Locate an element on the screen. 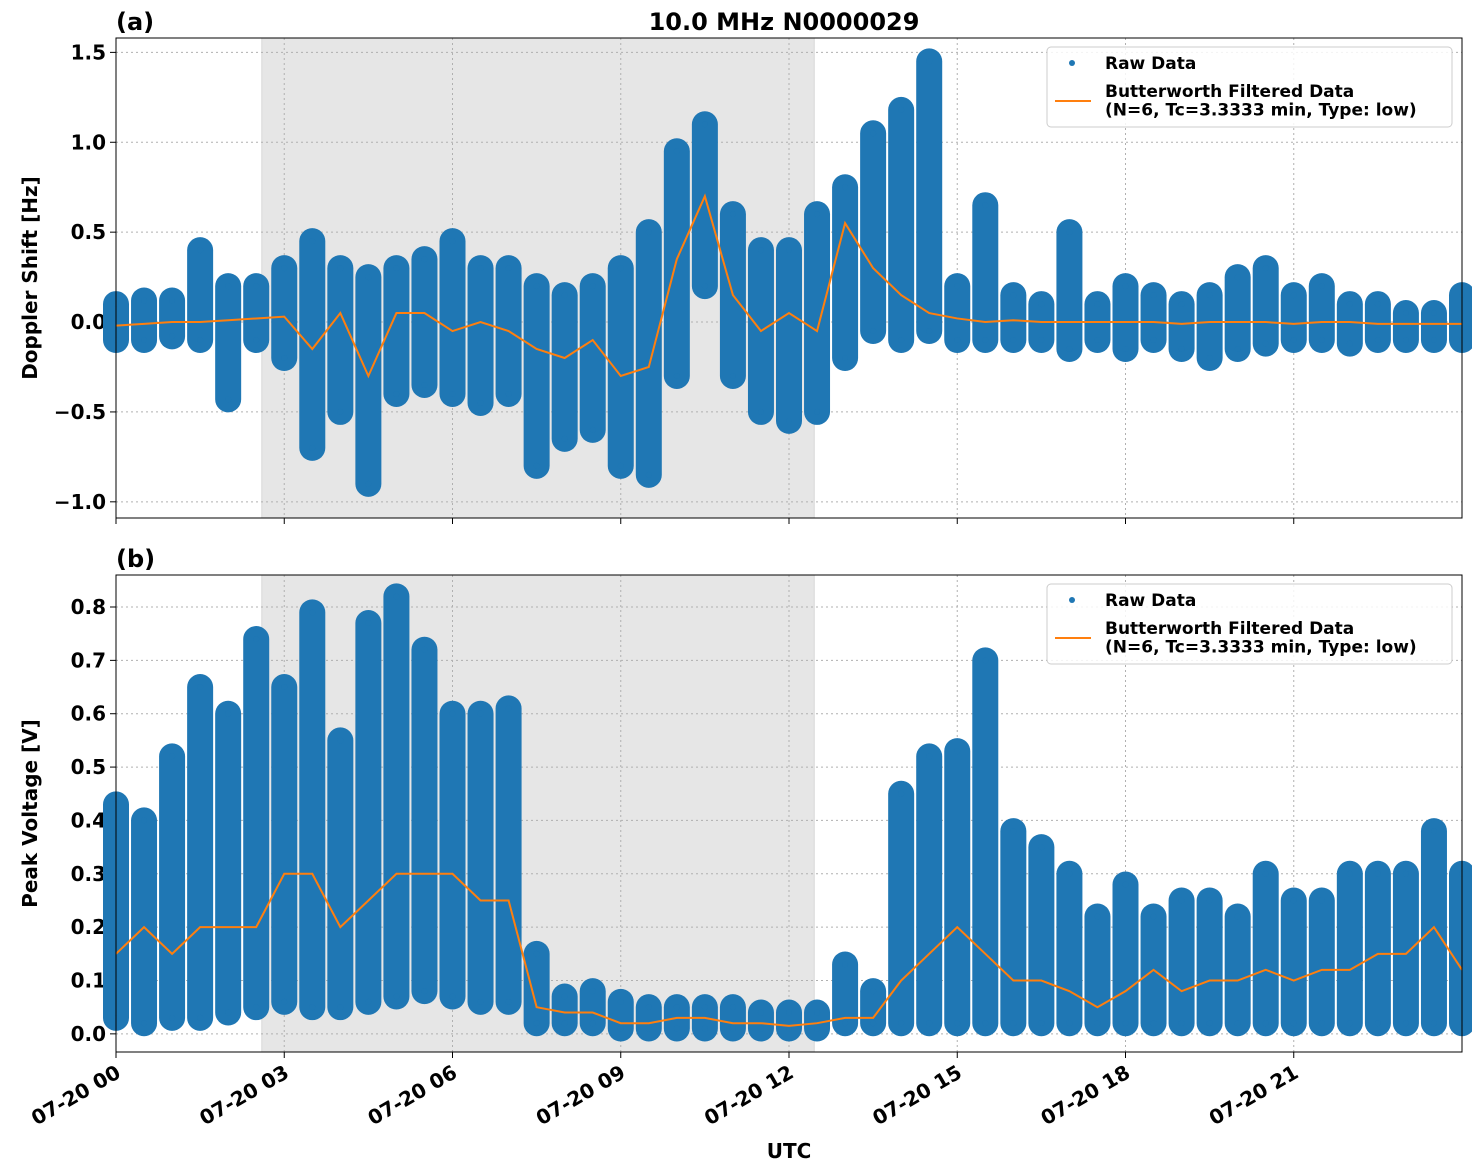 The image size is (1472, 1172). y-tick-label: 0.0 is located at coordinates (88, 1034).